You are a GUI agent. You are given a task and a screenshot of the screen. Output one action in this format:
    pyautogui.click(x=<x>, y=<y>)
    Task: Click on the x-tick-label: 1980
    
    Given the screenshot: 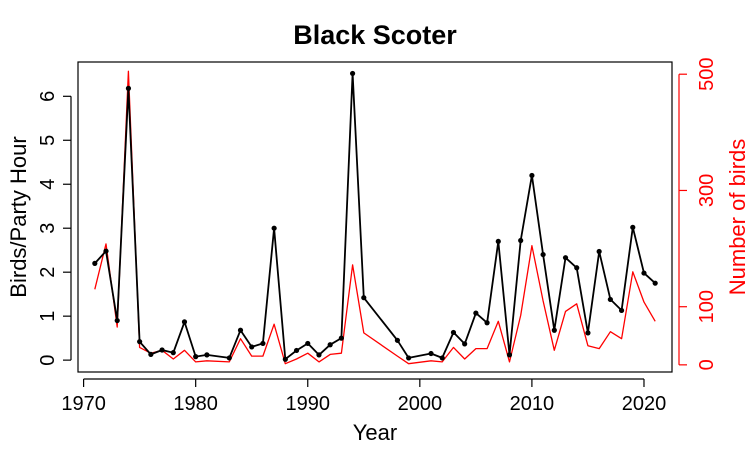 What is the action you would take?
    pyautogui.click(x=195, y=404)
    